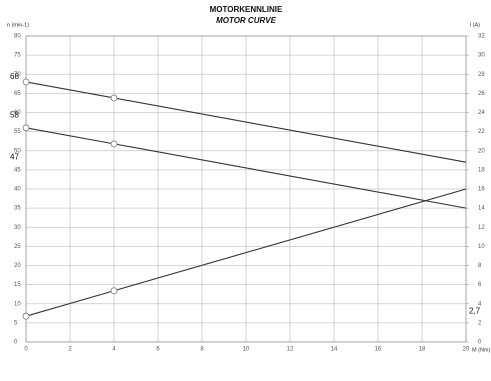 This screenshot has height=381, width=491. Describe the element at coordinates (480, 323) in the screenshot. I see `y2-tick-label: 2` at that location.